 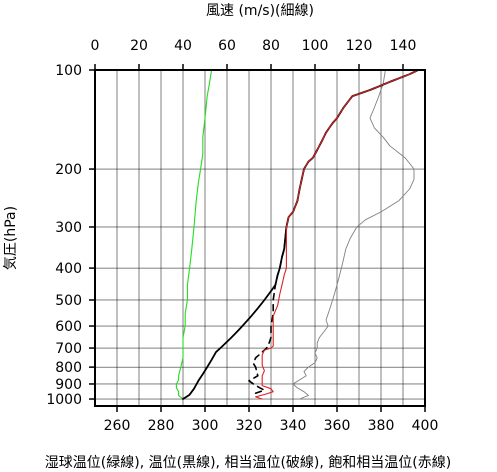 I want to click on bottom-tick-label: 300, so click(x=205, y=426).